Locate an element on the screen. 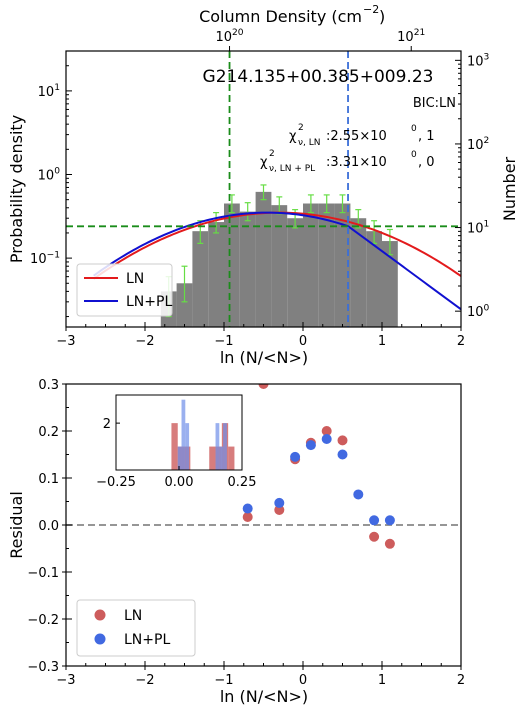  legend-lnpl-marker is located at coordinates (100, 639).